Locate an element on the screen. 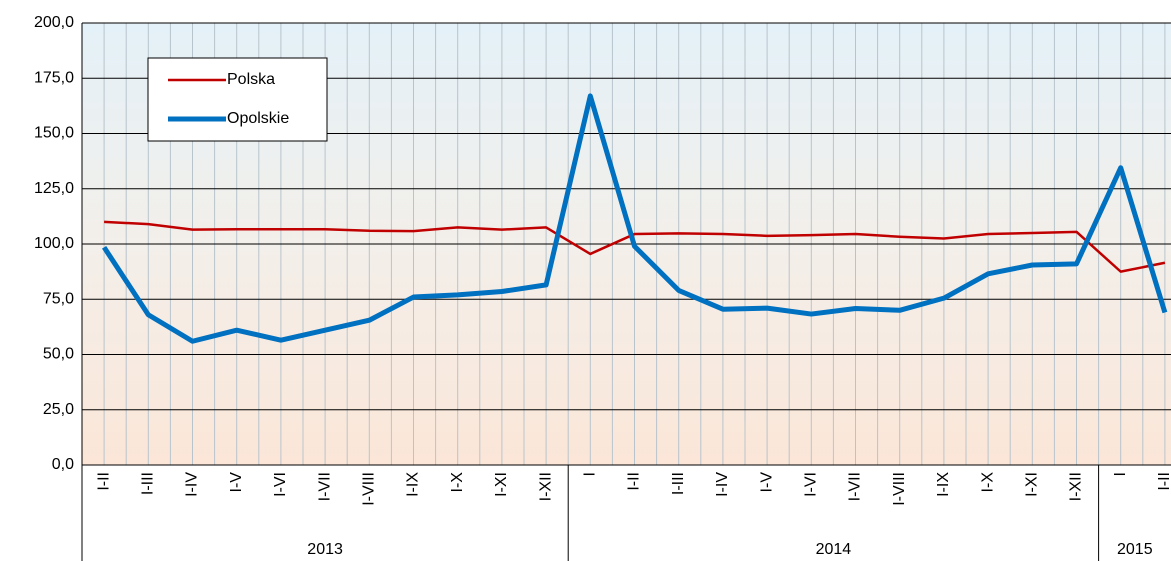 The height and width of the screenshot is (561, 1171). series-line is located at coordinates (635, 246).